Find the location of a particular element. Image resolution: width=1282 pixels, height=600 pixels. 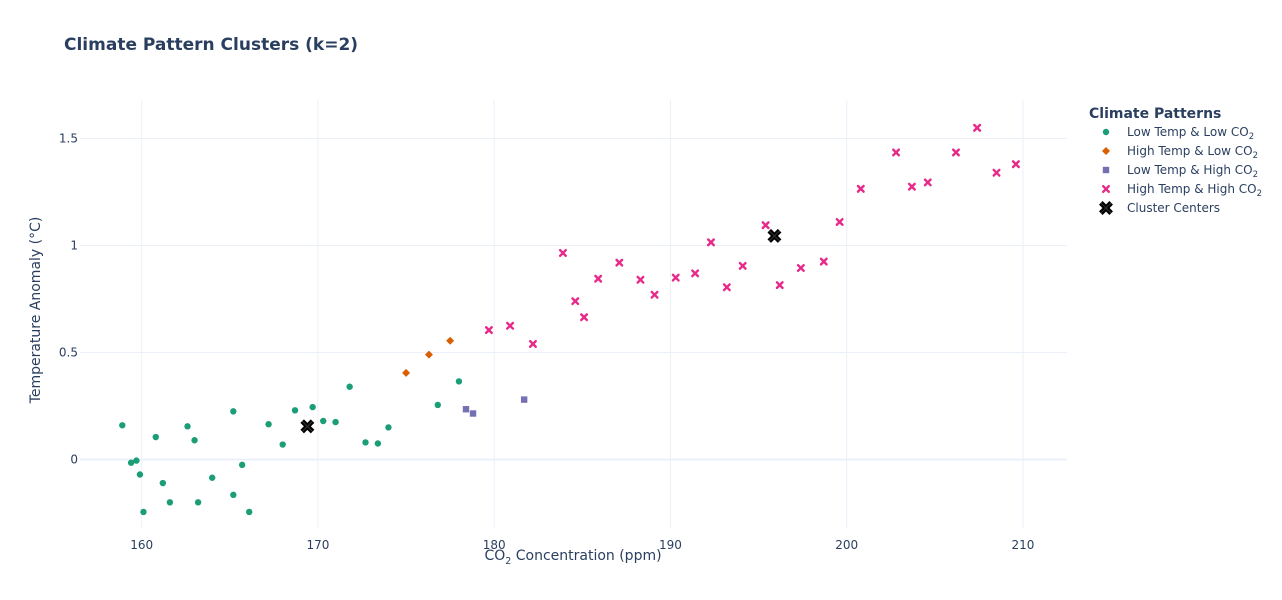

legend-label: High Temp & Low CO2 is located at coordinates (1192, 152).